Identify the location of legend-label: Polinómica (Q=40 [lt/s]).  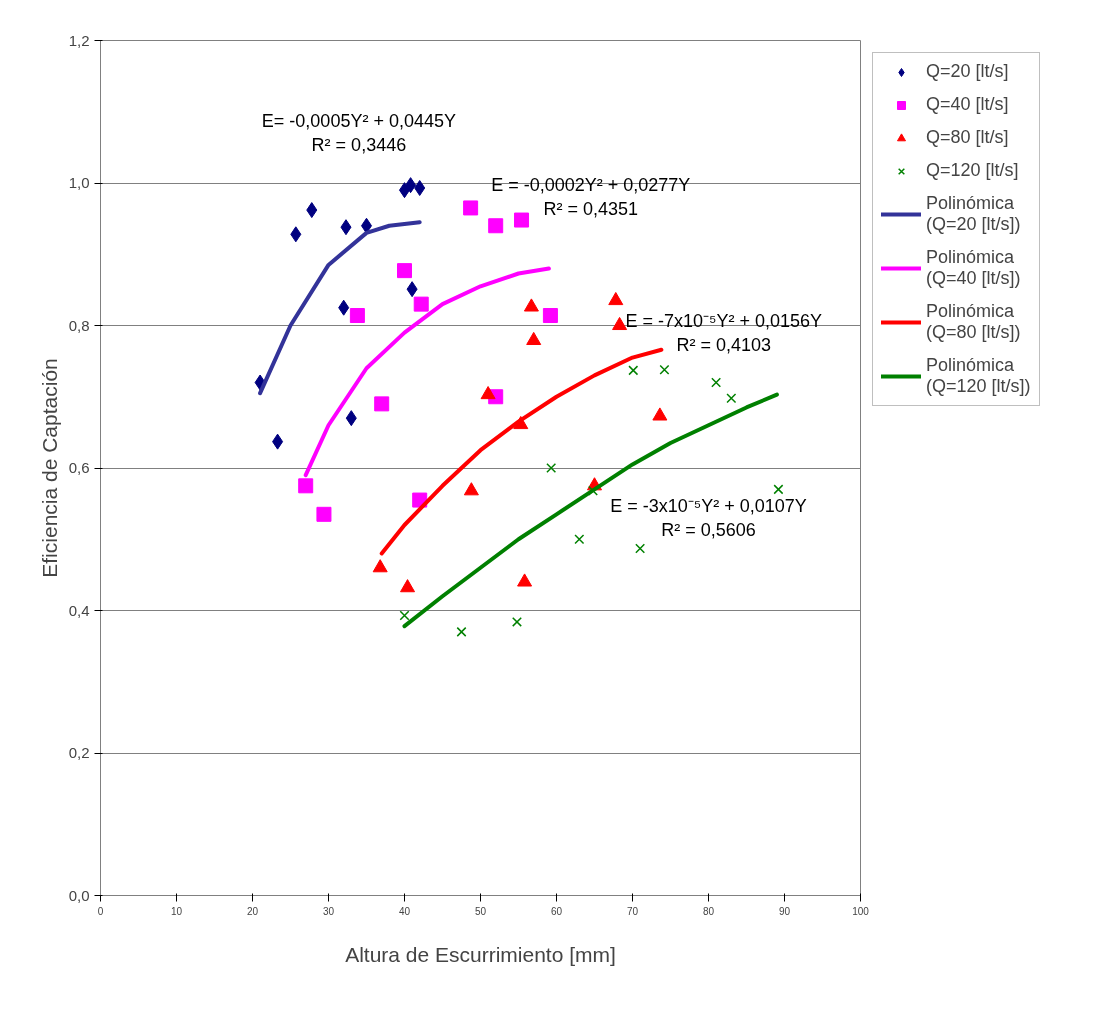
(973, 268).